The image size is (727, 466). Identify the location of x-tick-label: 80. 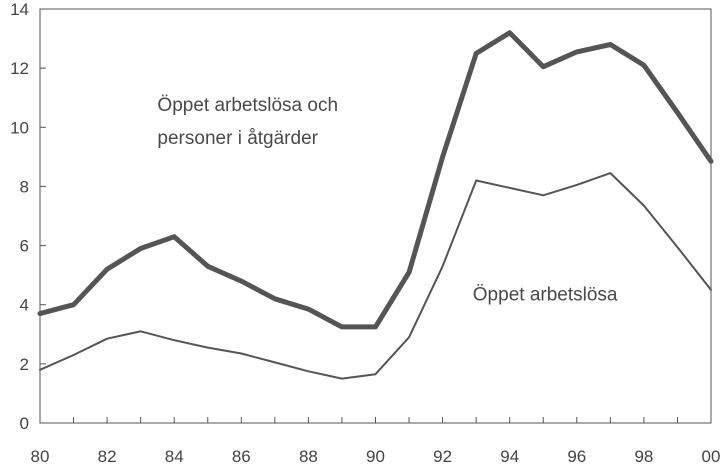
(40, 456).